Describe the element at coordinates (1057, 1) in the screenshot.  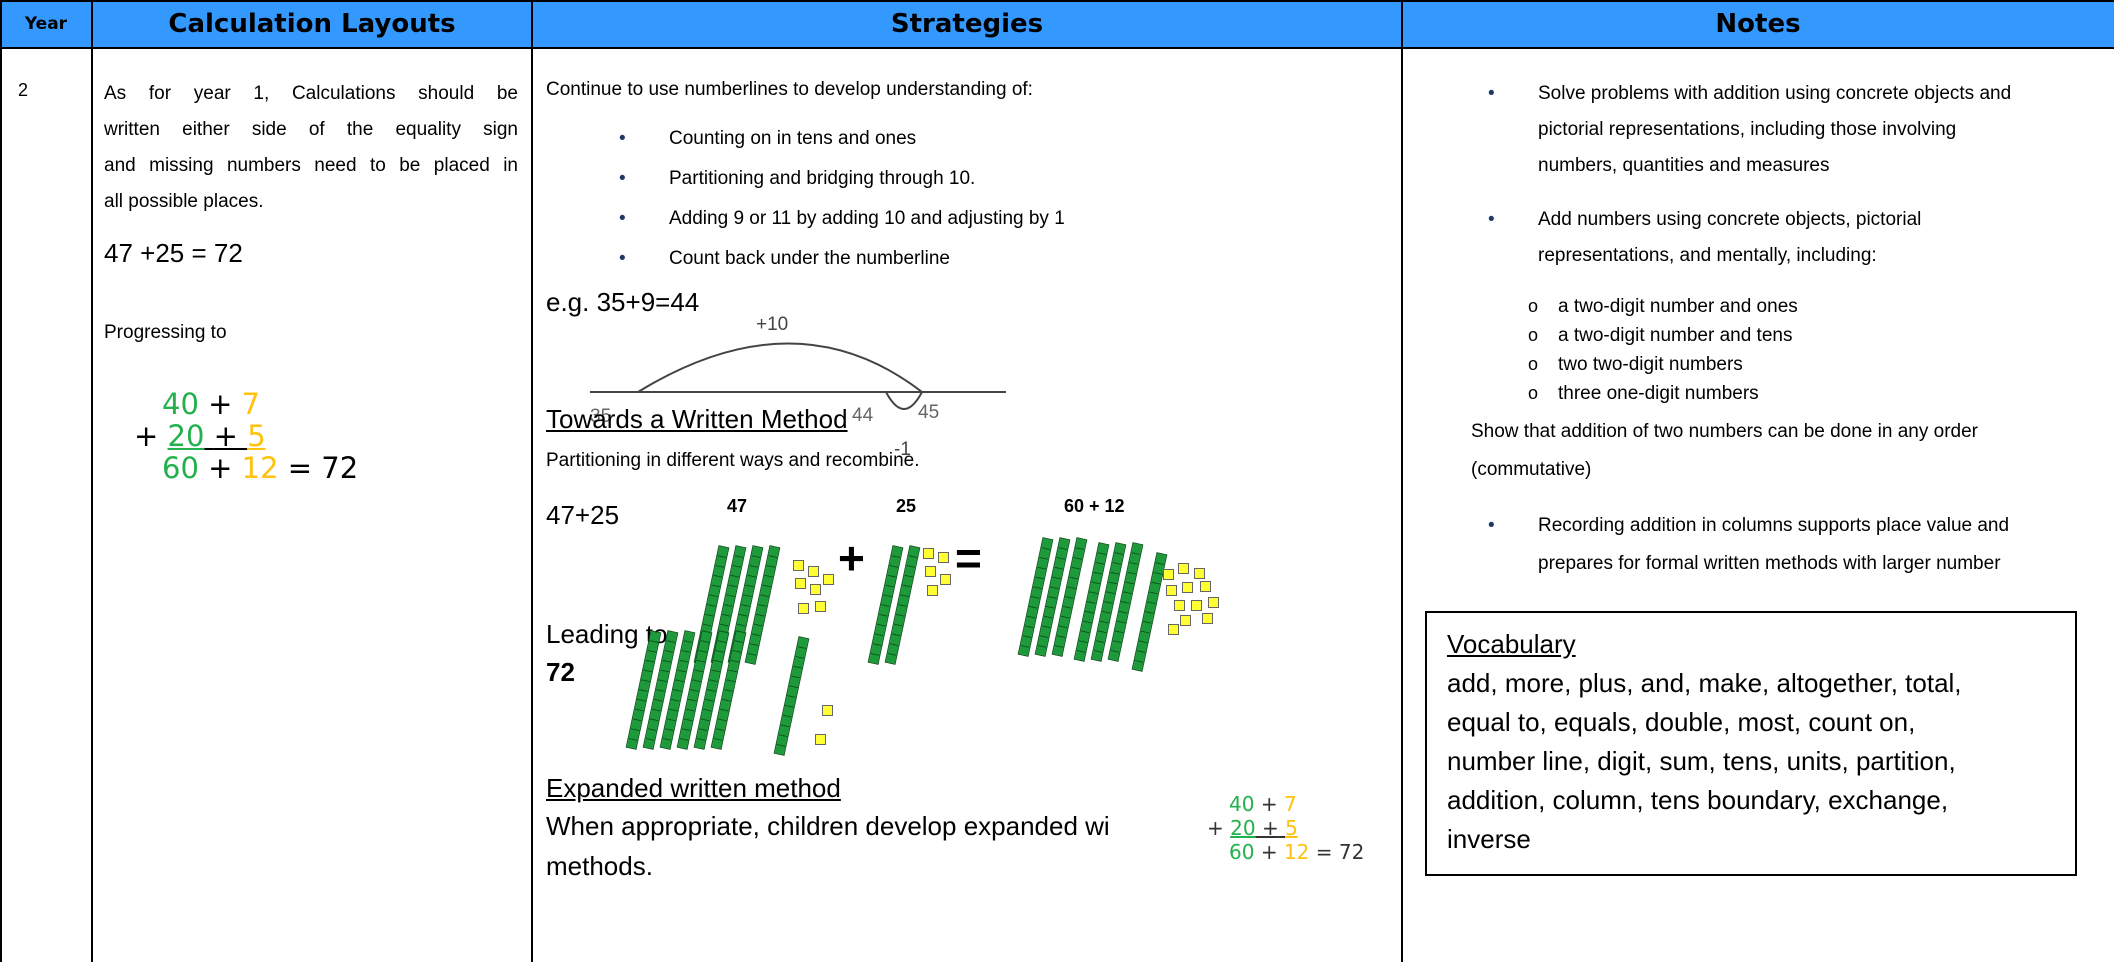
I see `table-top-border` at that location.